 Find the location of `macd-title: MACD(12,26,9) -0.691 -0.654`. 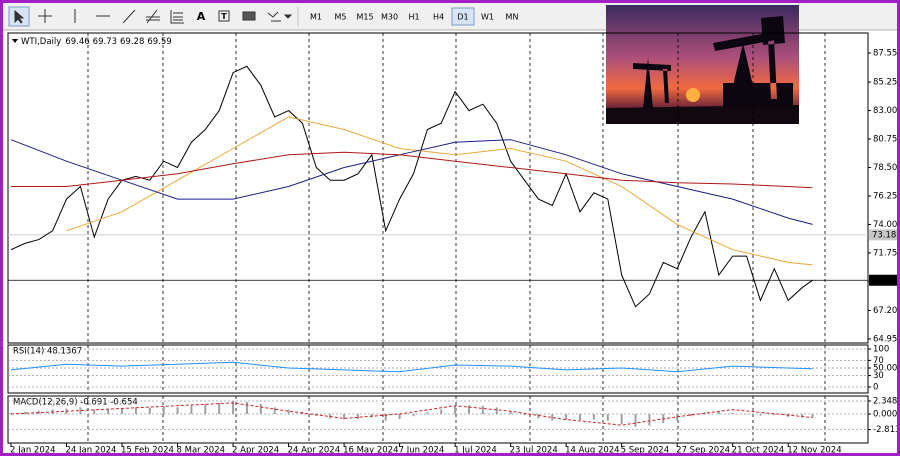

macd-title: MACD(12,26,9) -0.691 -0.654 is located at coordinates (75, 403).